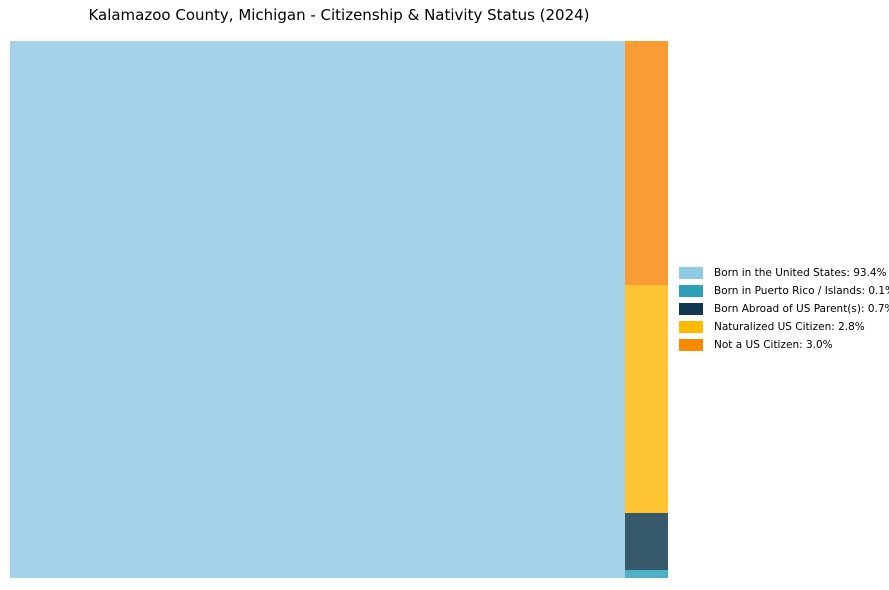 The width and height of the screenshot is (889, 590). I want to click on legend-item-born-in-the-united-states: Born in the United States: 93.4%, so click(784, 273).